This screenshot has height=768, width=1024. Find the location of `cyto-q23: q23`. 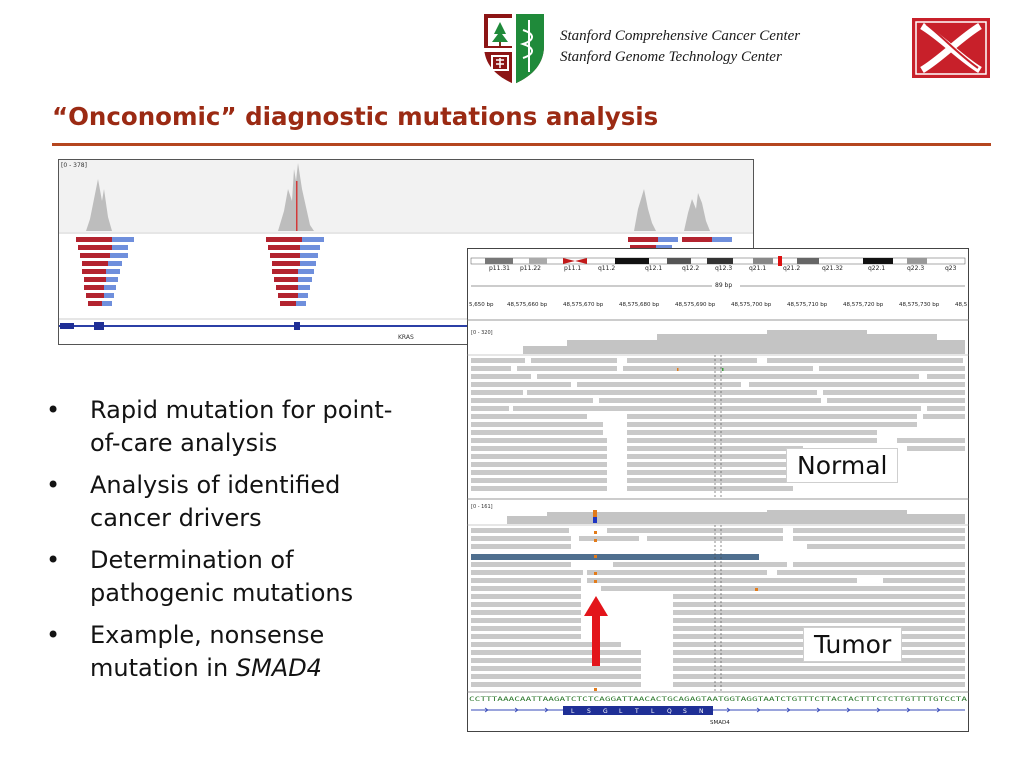

cyto-q23: q23 is located at coordinates (951, 268).